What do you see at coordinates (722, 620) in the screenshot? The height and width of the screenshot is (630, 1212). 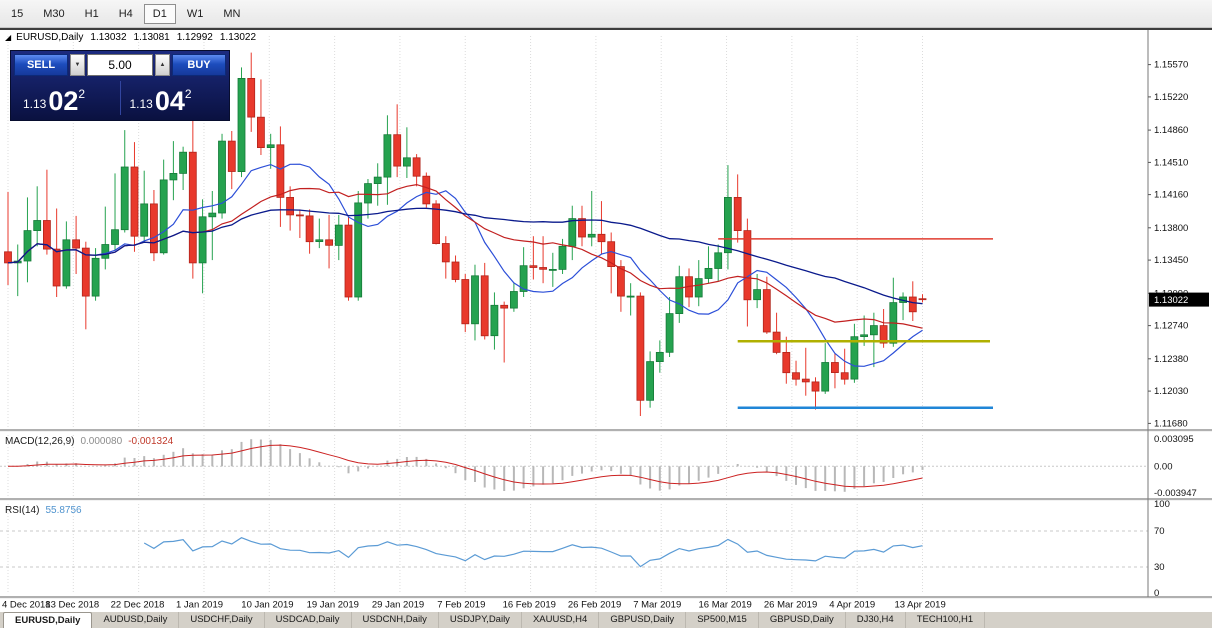 I see `chart-tab-sp500-m15-8: SP500,M15` at bounding box center [722, 620].